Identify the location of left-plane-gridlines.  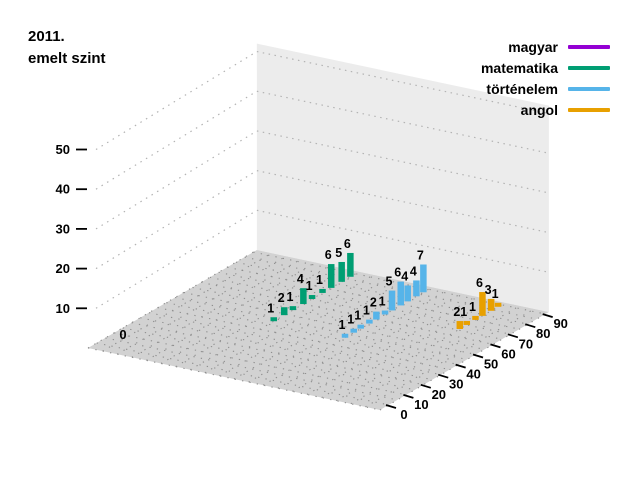
(176, 180).